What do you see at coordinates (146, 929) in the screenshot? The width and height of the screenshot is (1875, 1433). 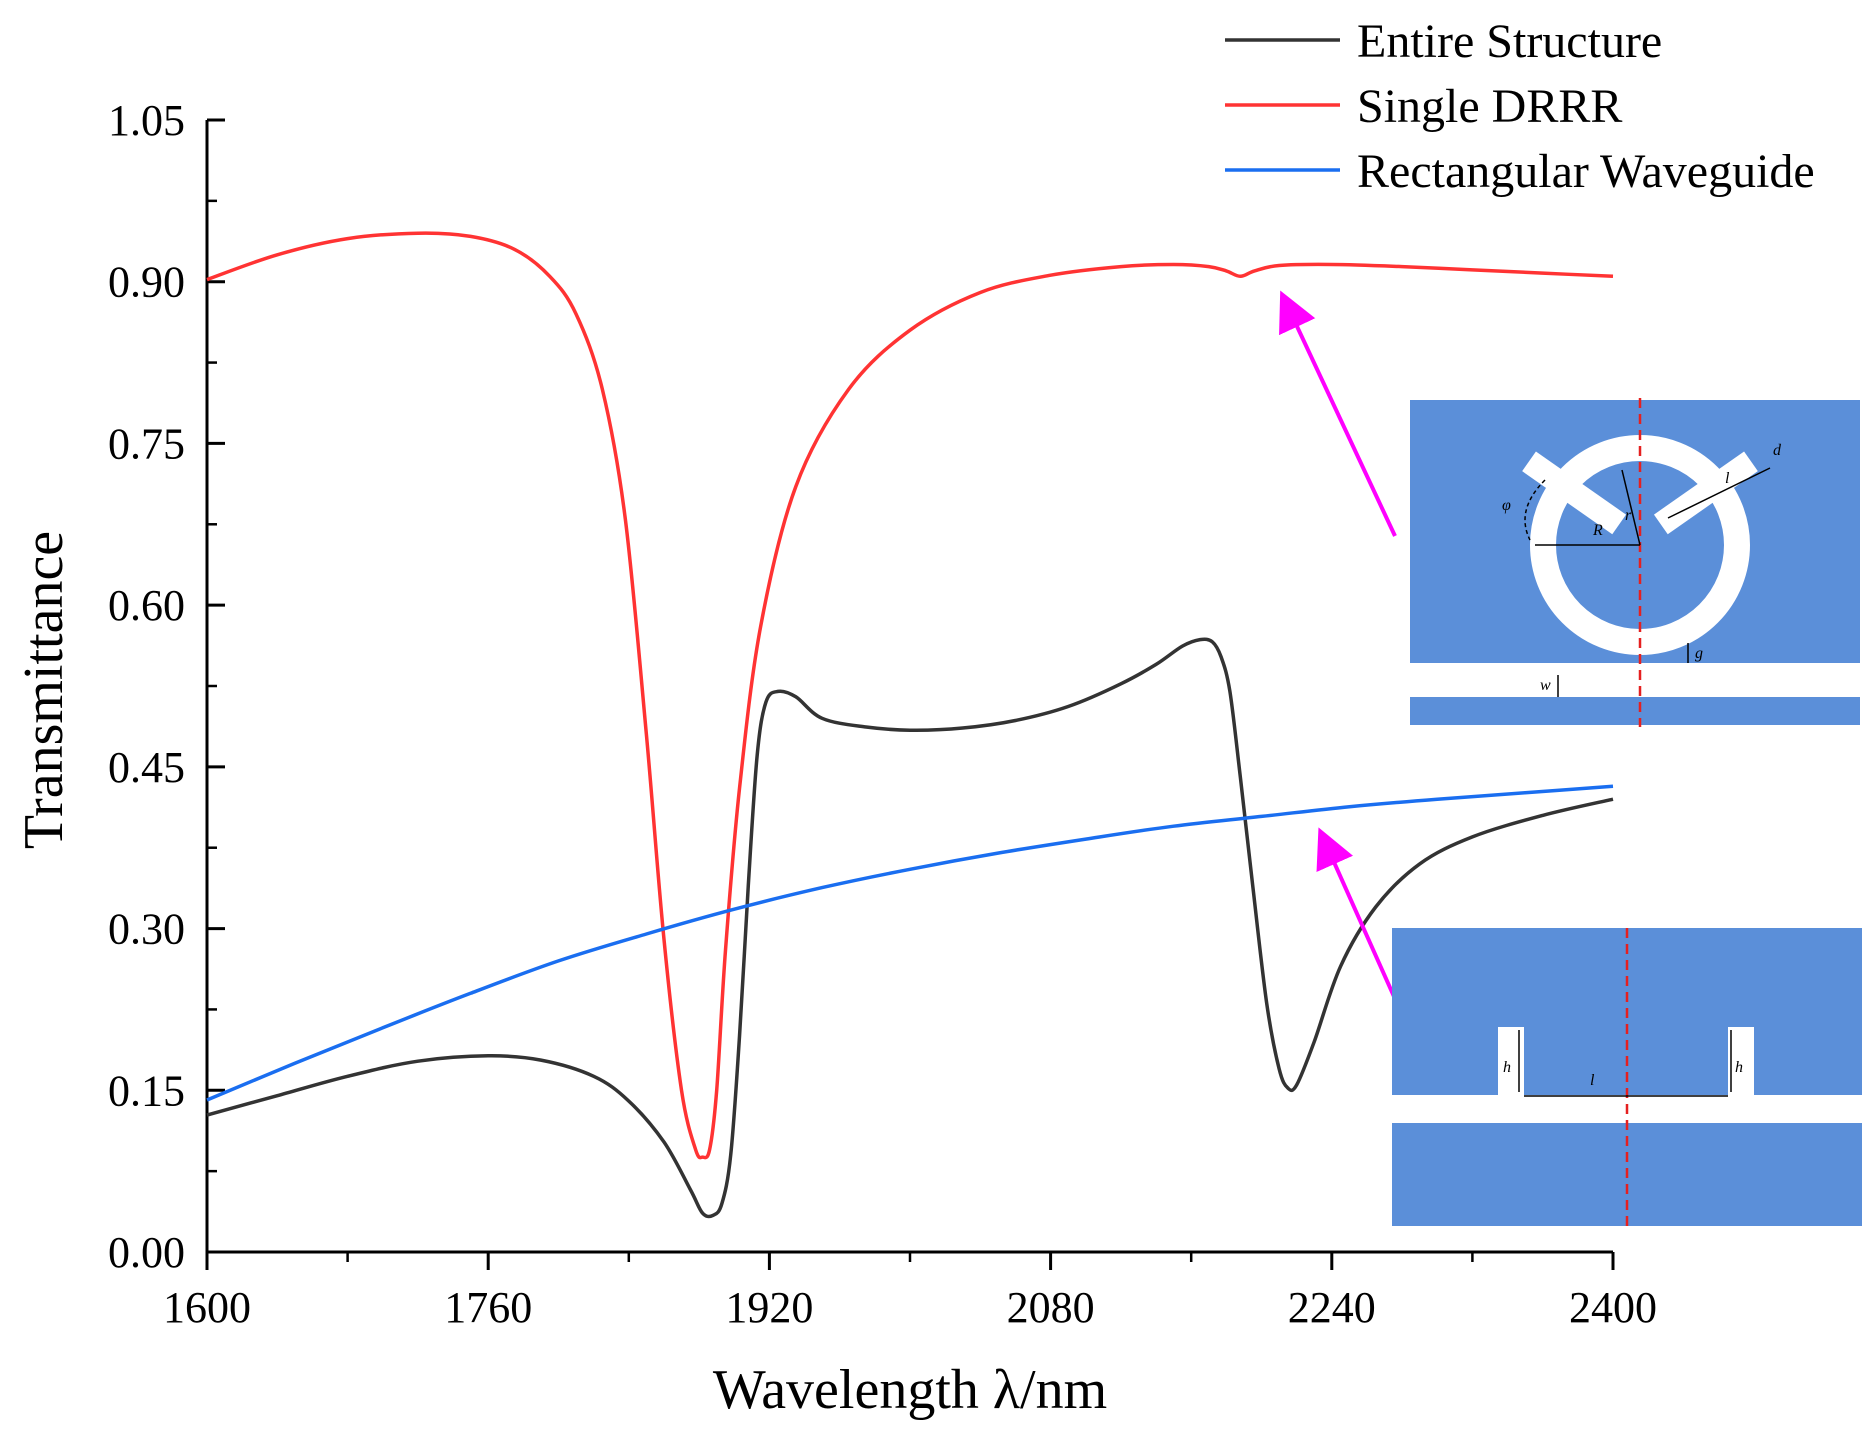 I see `y-tick-label: 0.30` at bounding box center [146, 929].